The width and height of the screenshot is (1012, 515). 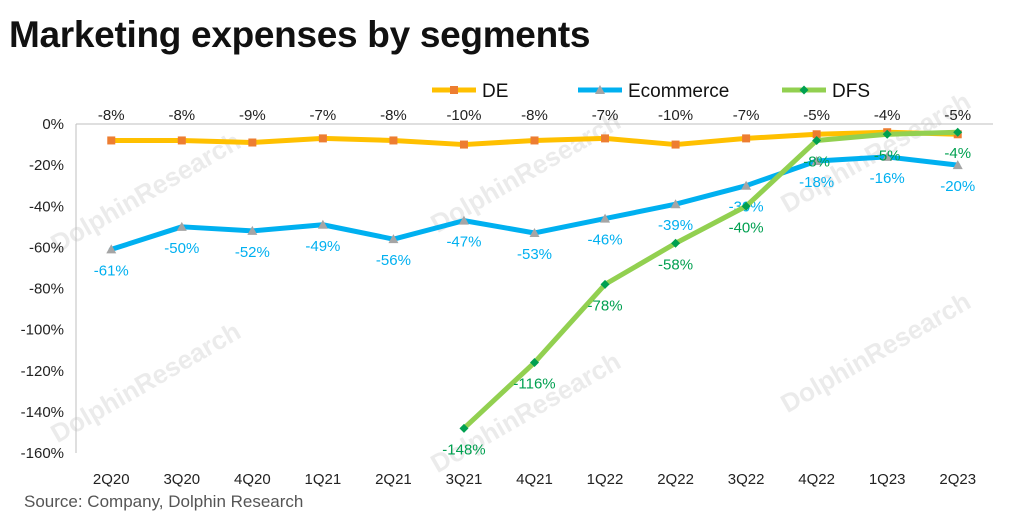 I want to click on data-label-ecommerce: -46%, so click(x=605, y=240).